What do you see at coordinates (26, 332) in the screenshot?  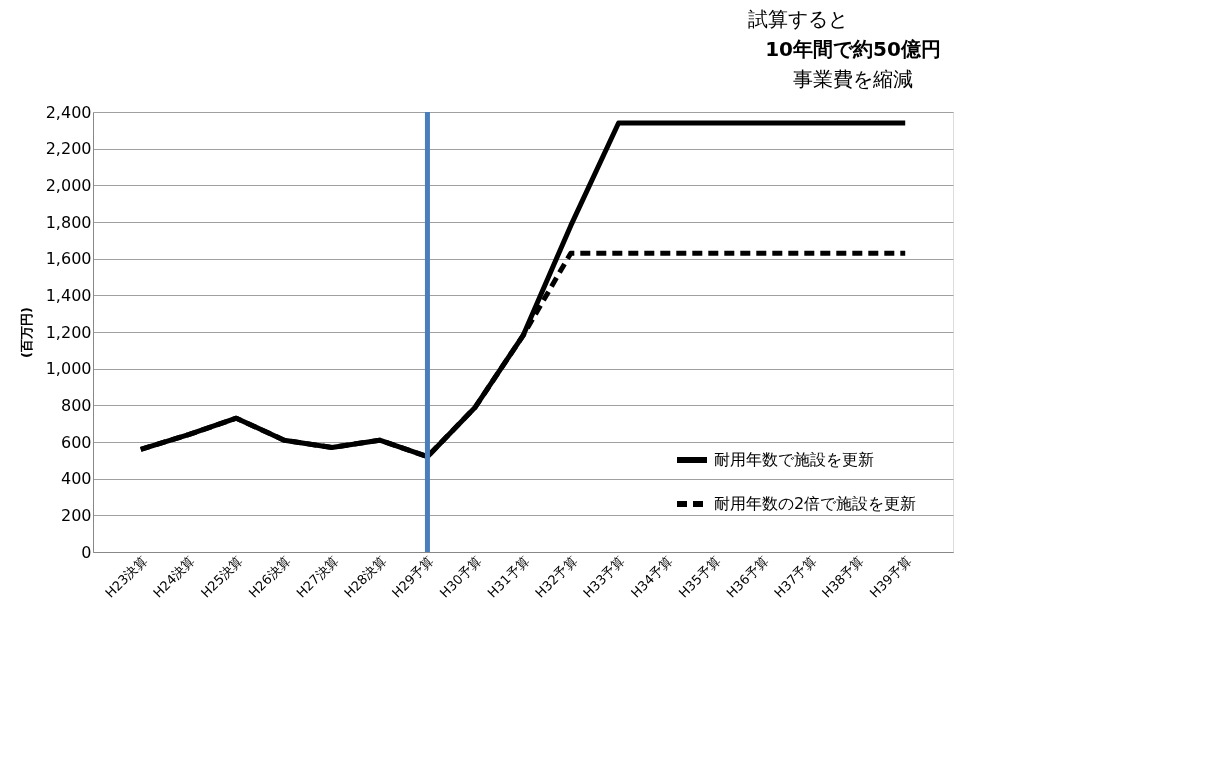 I see `y-axis-title: (百万円)` at bounding box center [26, 332].